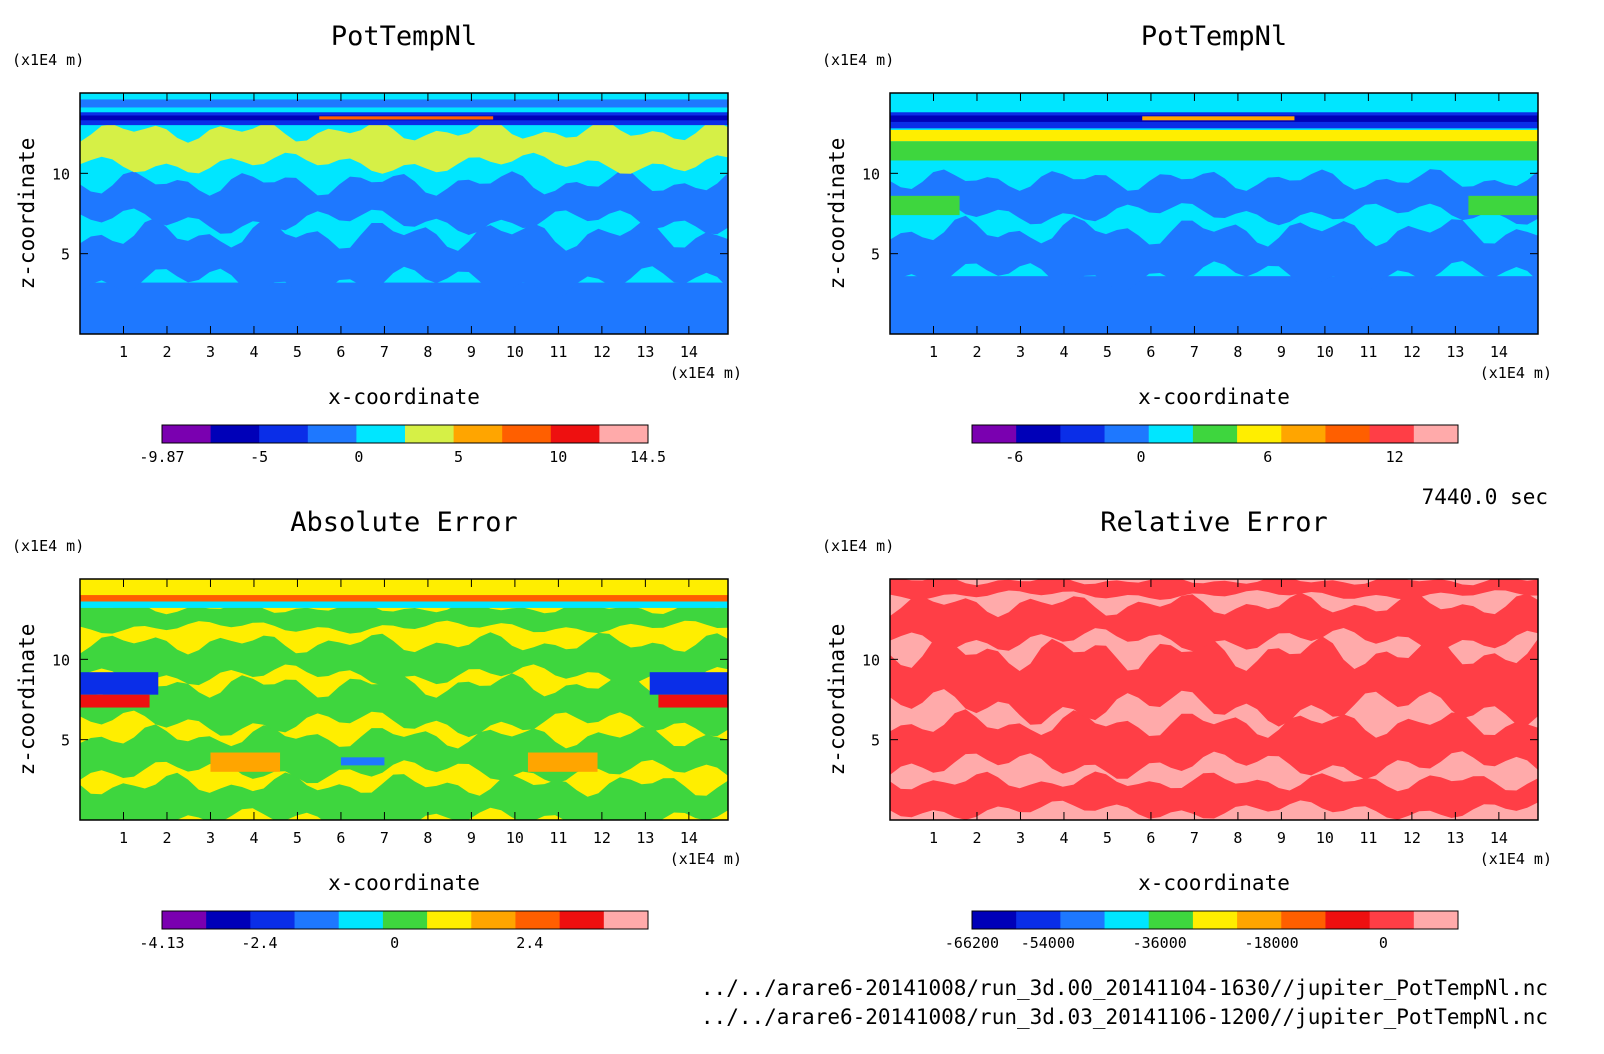 The width and height of the screenshot is (1604, 1054). What do you see at coordinates (689, 352) in the screenshot?
I see `x-tick-label: 14` at bounding box center [689, 352].